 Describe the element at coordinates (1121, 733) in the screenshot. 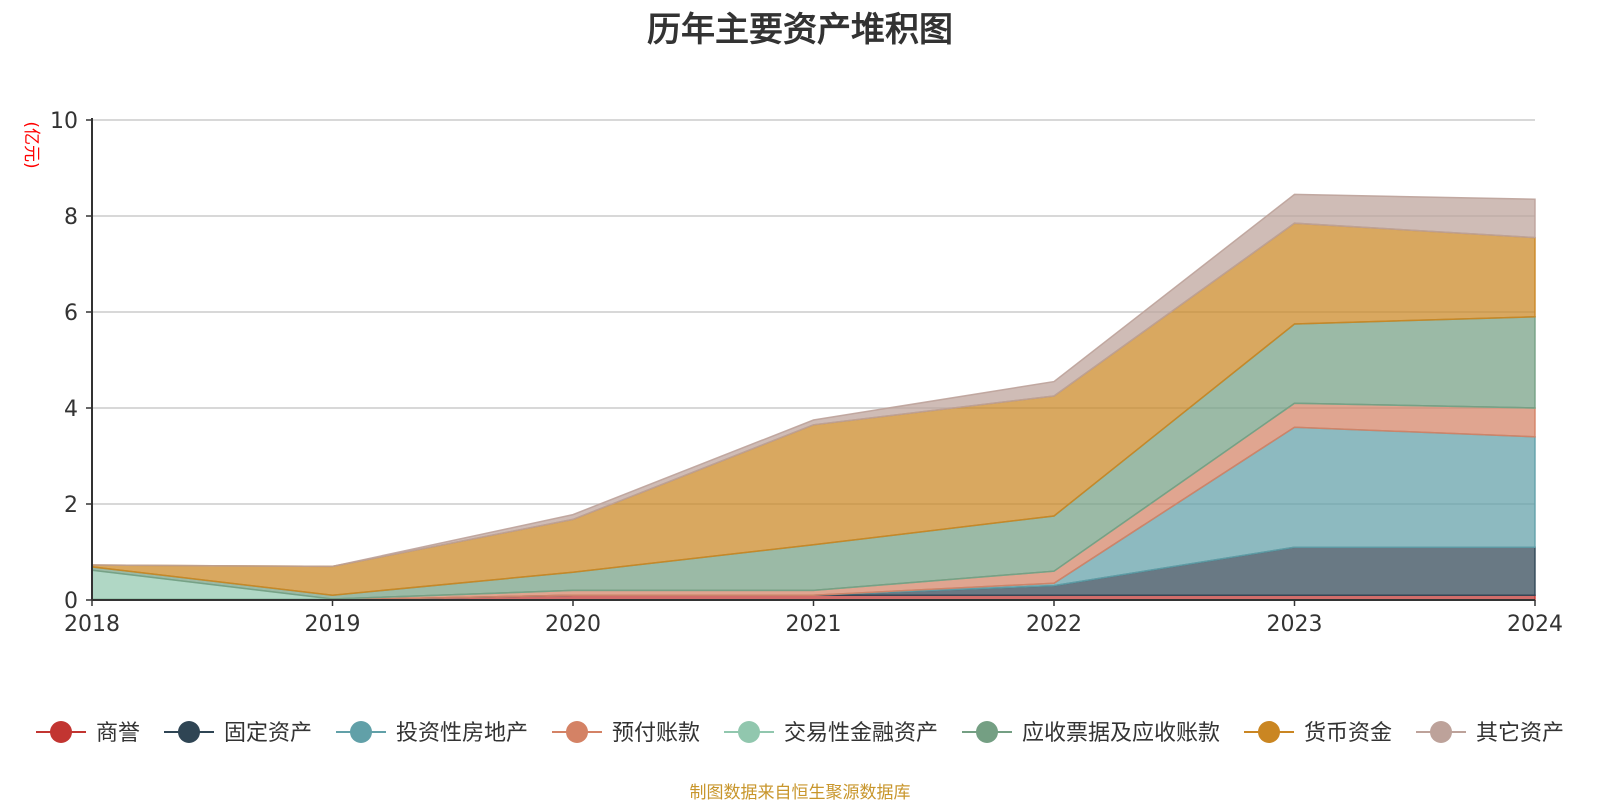

I see `legend-label: 应收票据及应收账款` at that location.